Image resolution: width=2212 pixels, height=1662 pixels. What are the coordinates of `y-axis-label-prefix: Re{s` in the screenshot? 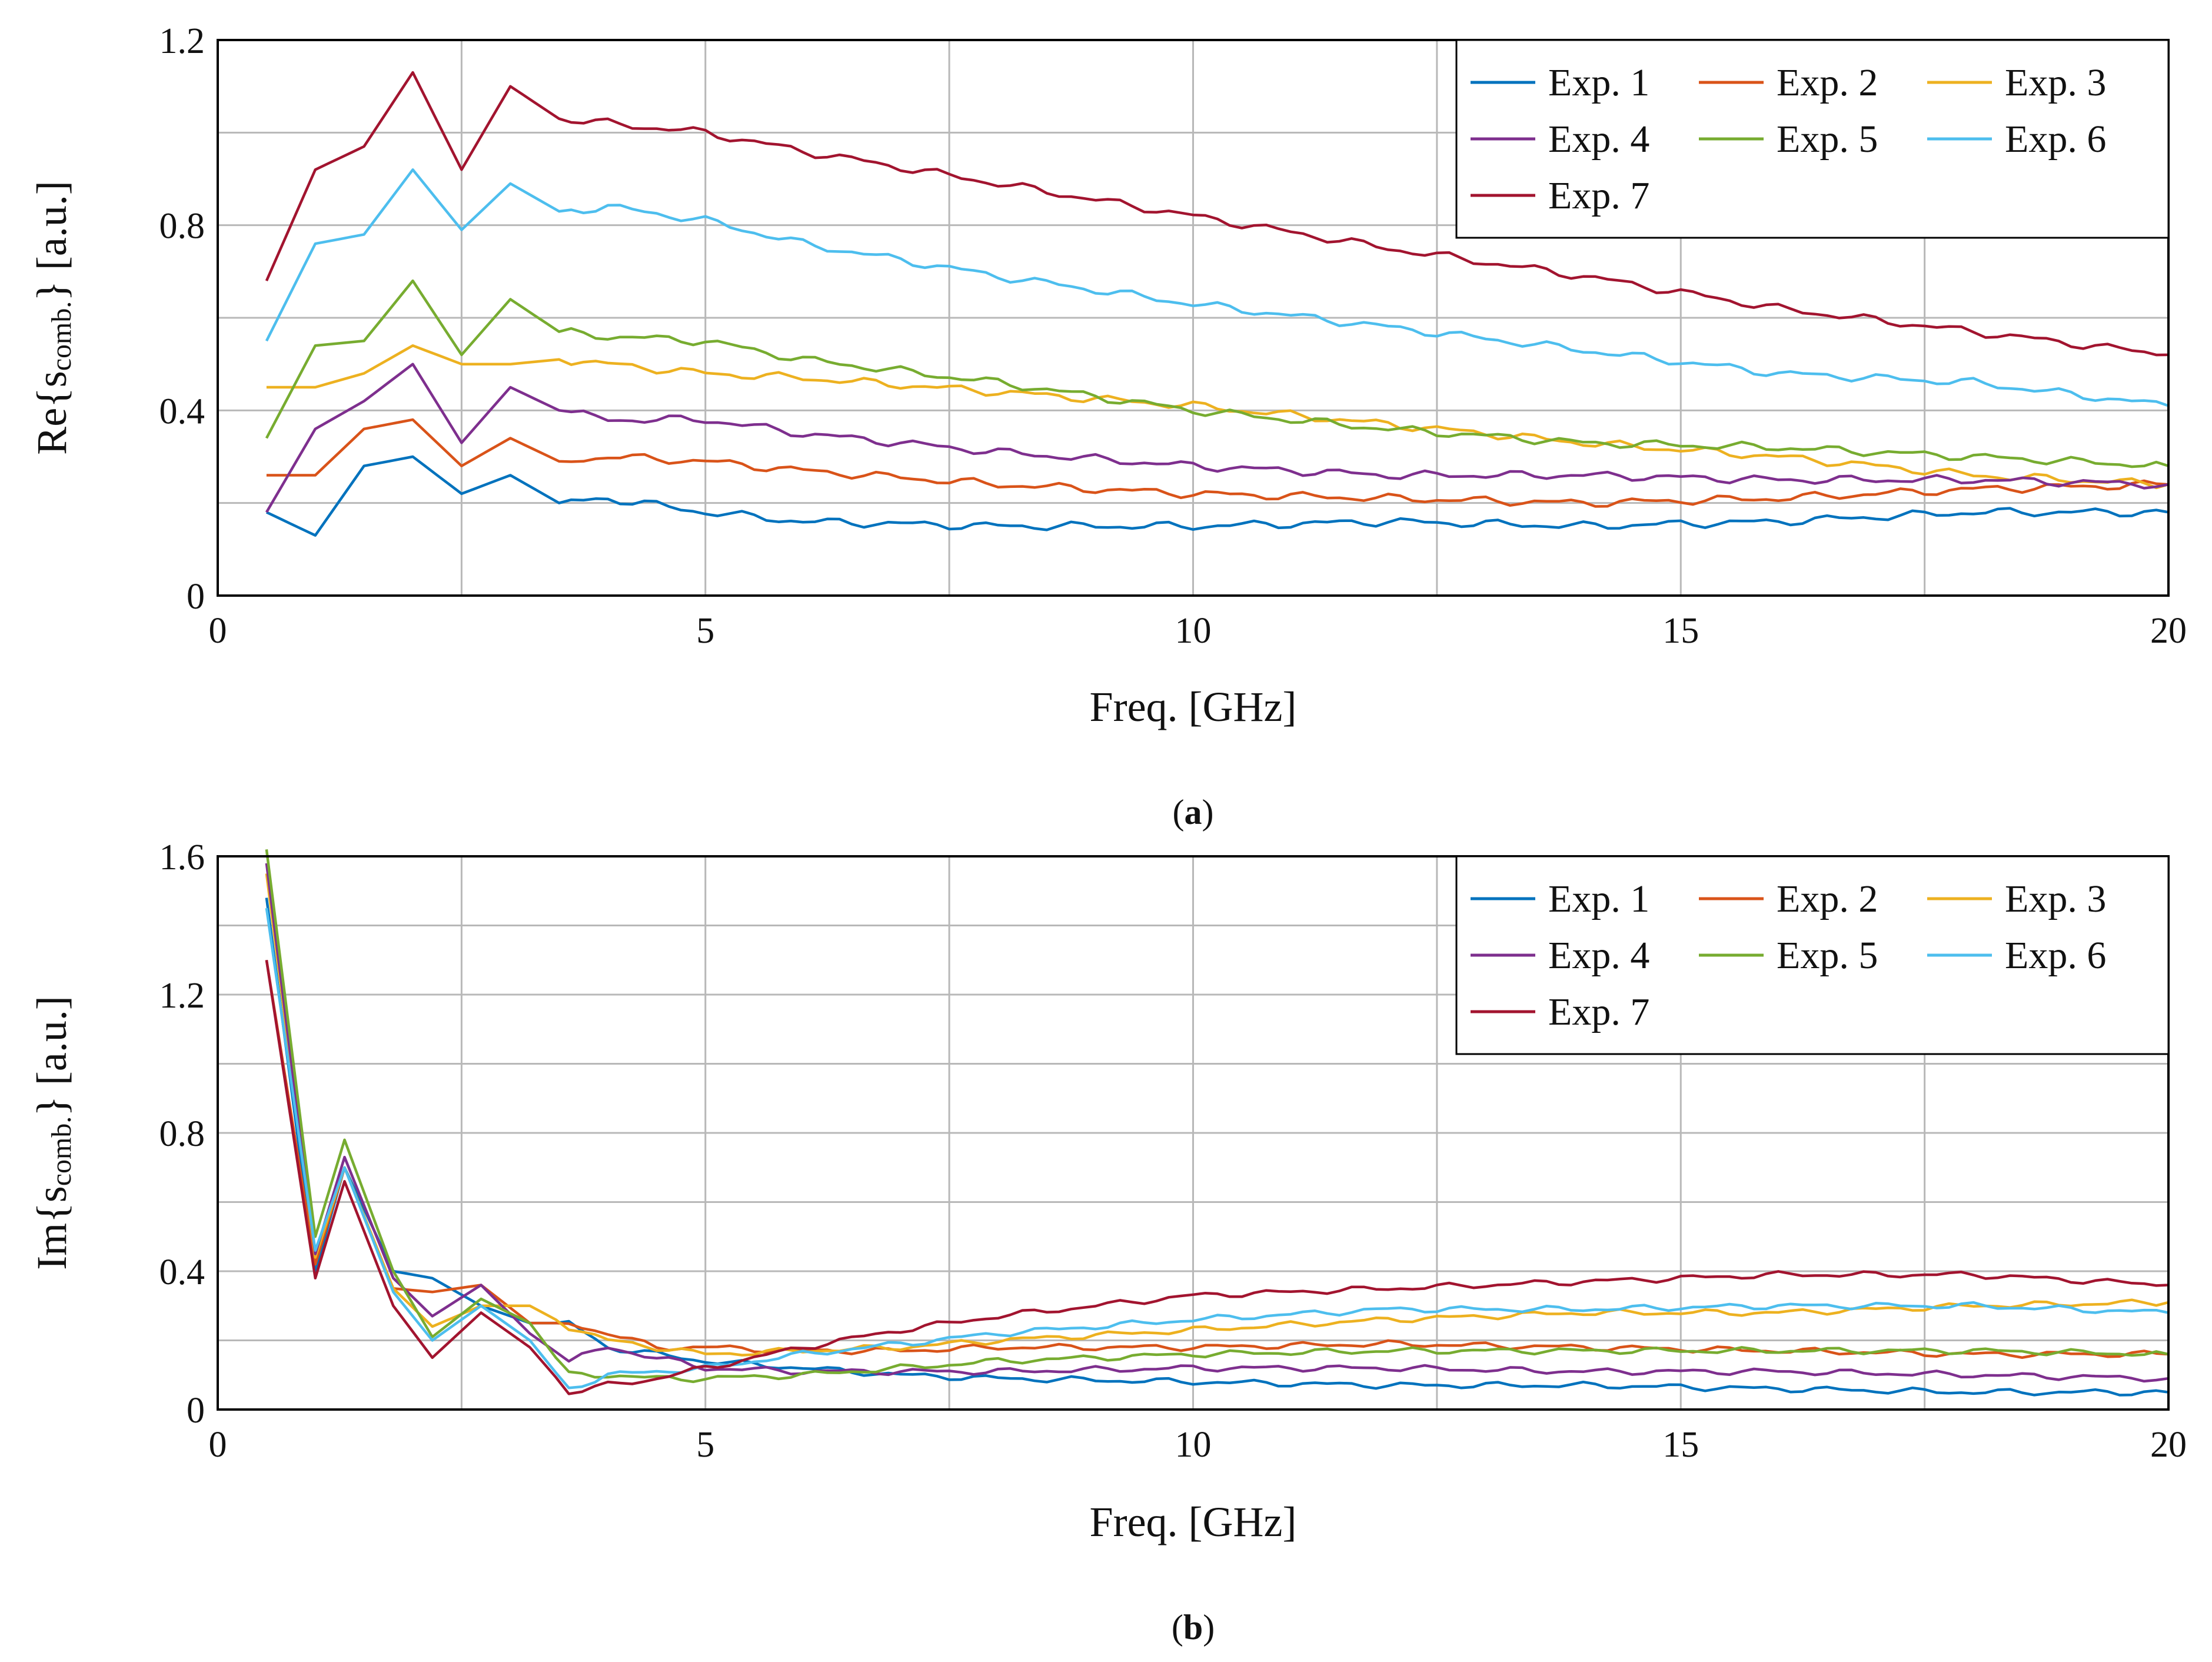 It's located at (51, 413).